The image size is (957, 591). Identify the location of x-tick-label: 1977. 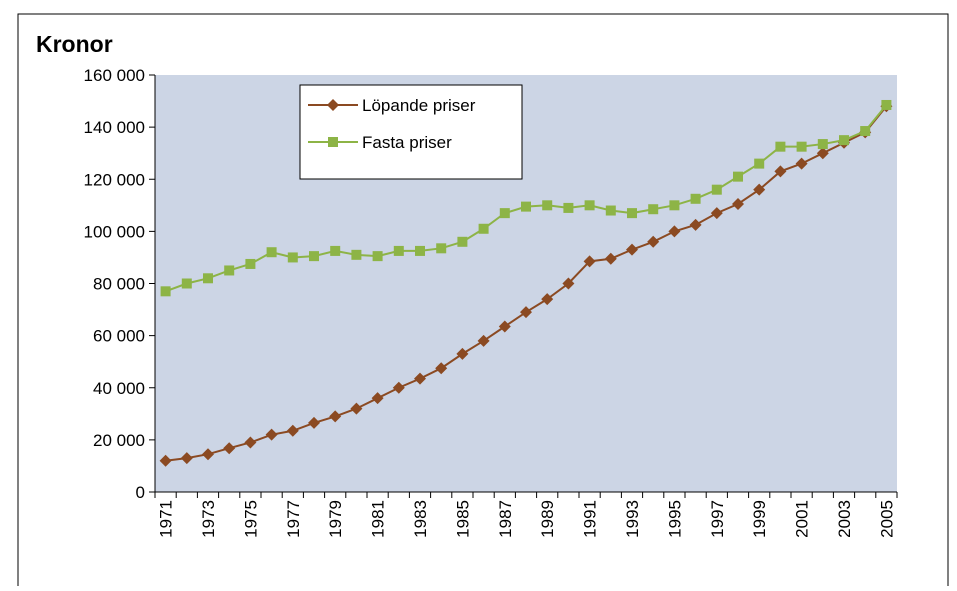
(293, 519).